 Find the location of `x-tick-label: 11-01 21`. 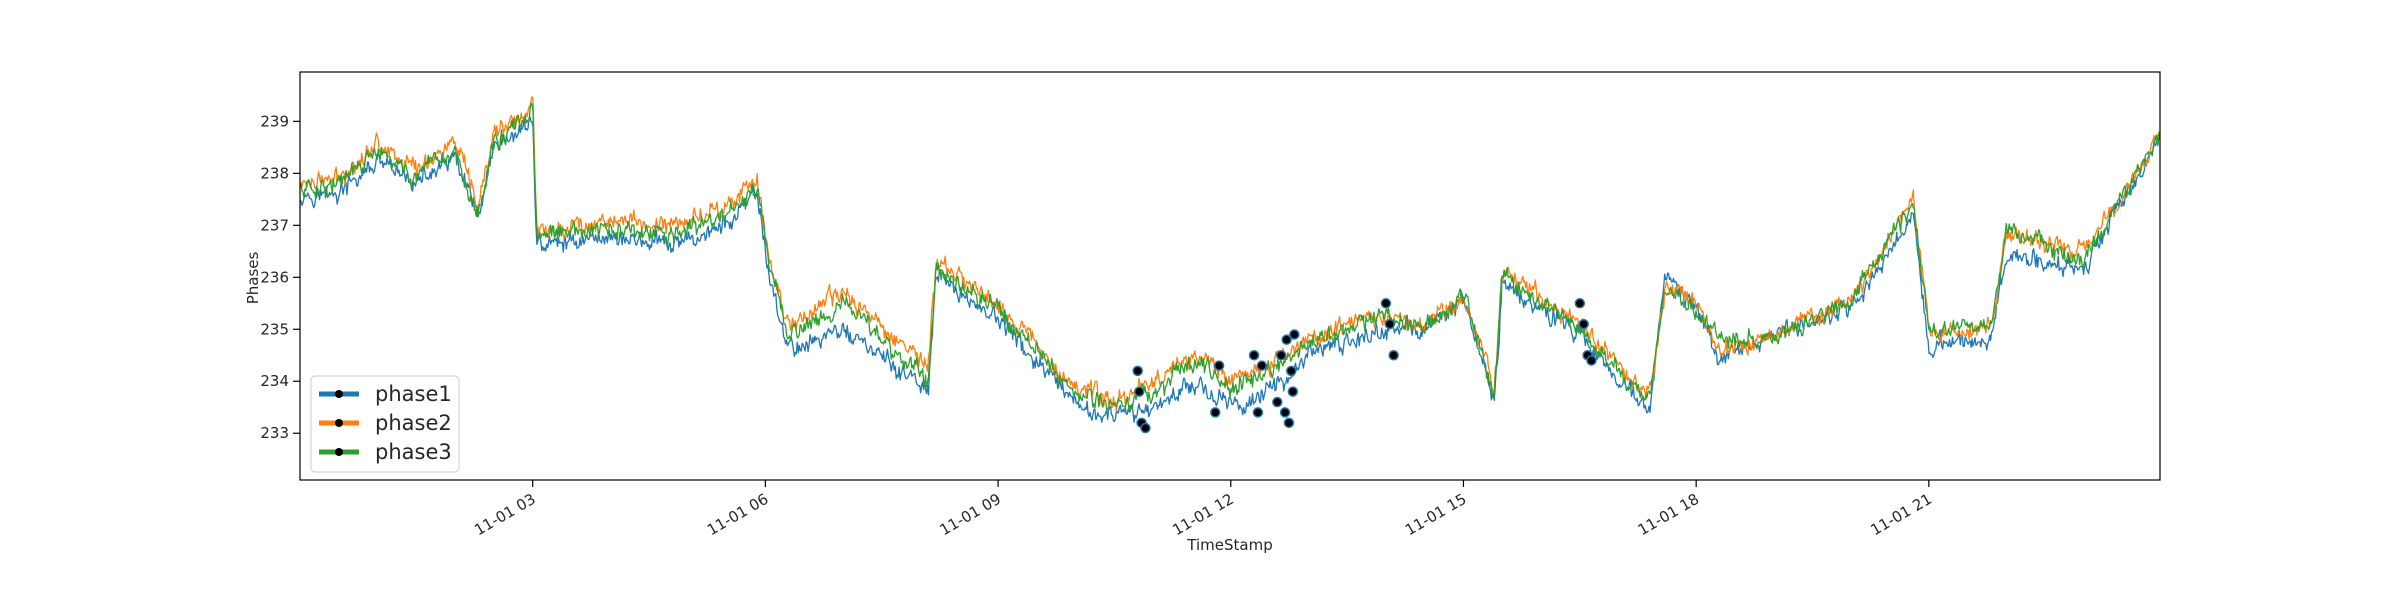

x-tick-label: 11-01 21 is located at coordinates (1900, 514).